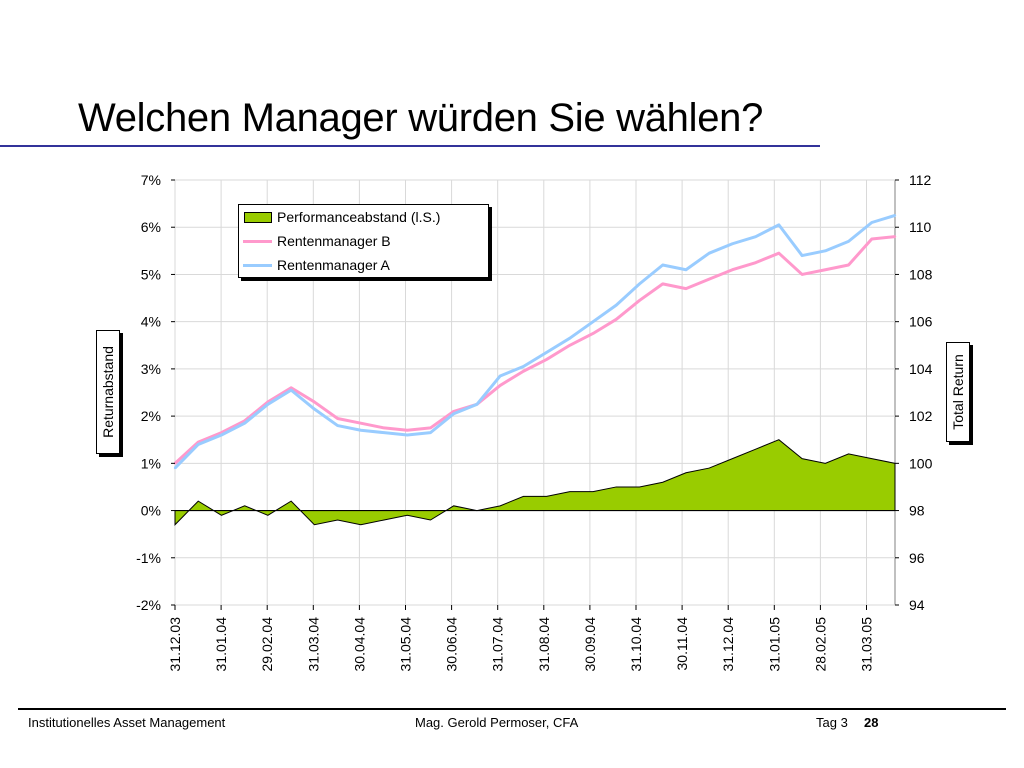 Image resolution: width=1024 pixels, height=768 pixels. What do you see at coordinates (682, 644) in the screenshot?
I see `x-tick-label: 30.11.04` at bounding box center [682, 644].